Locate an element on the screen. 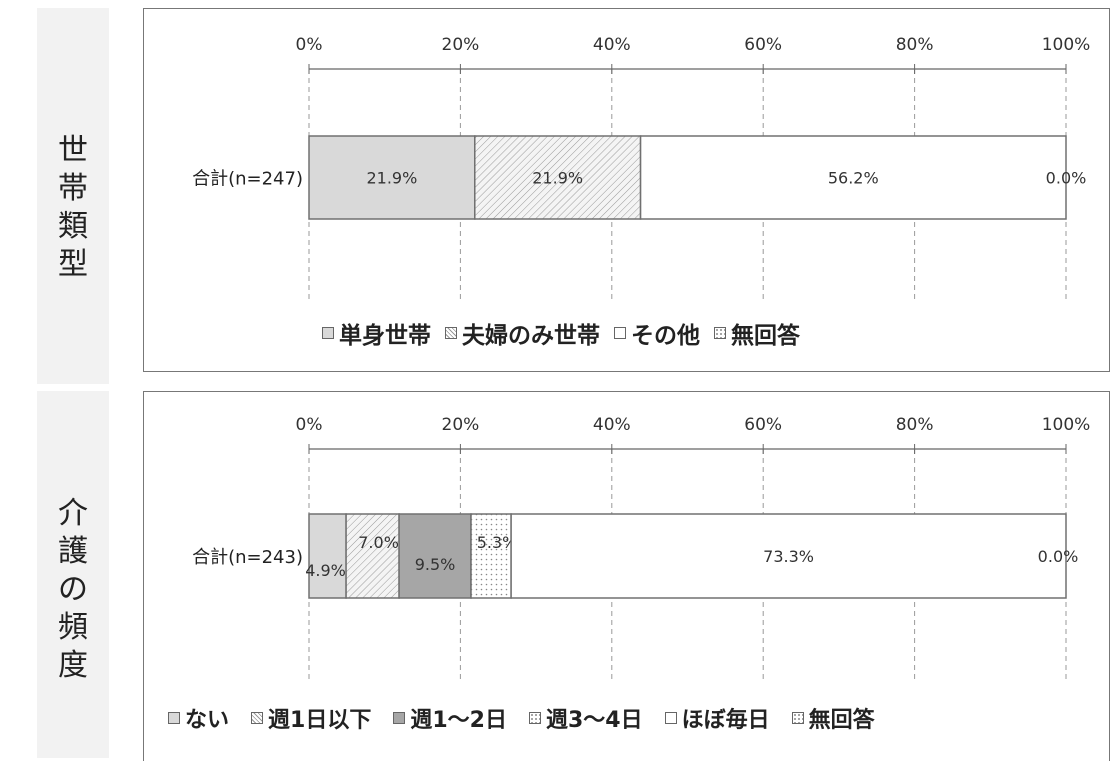 This screenshot has width=1114, height=761. data-label: 56.2% is located at coordinates (853, 178).